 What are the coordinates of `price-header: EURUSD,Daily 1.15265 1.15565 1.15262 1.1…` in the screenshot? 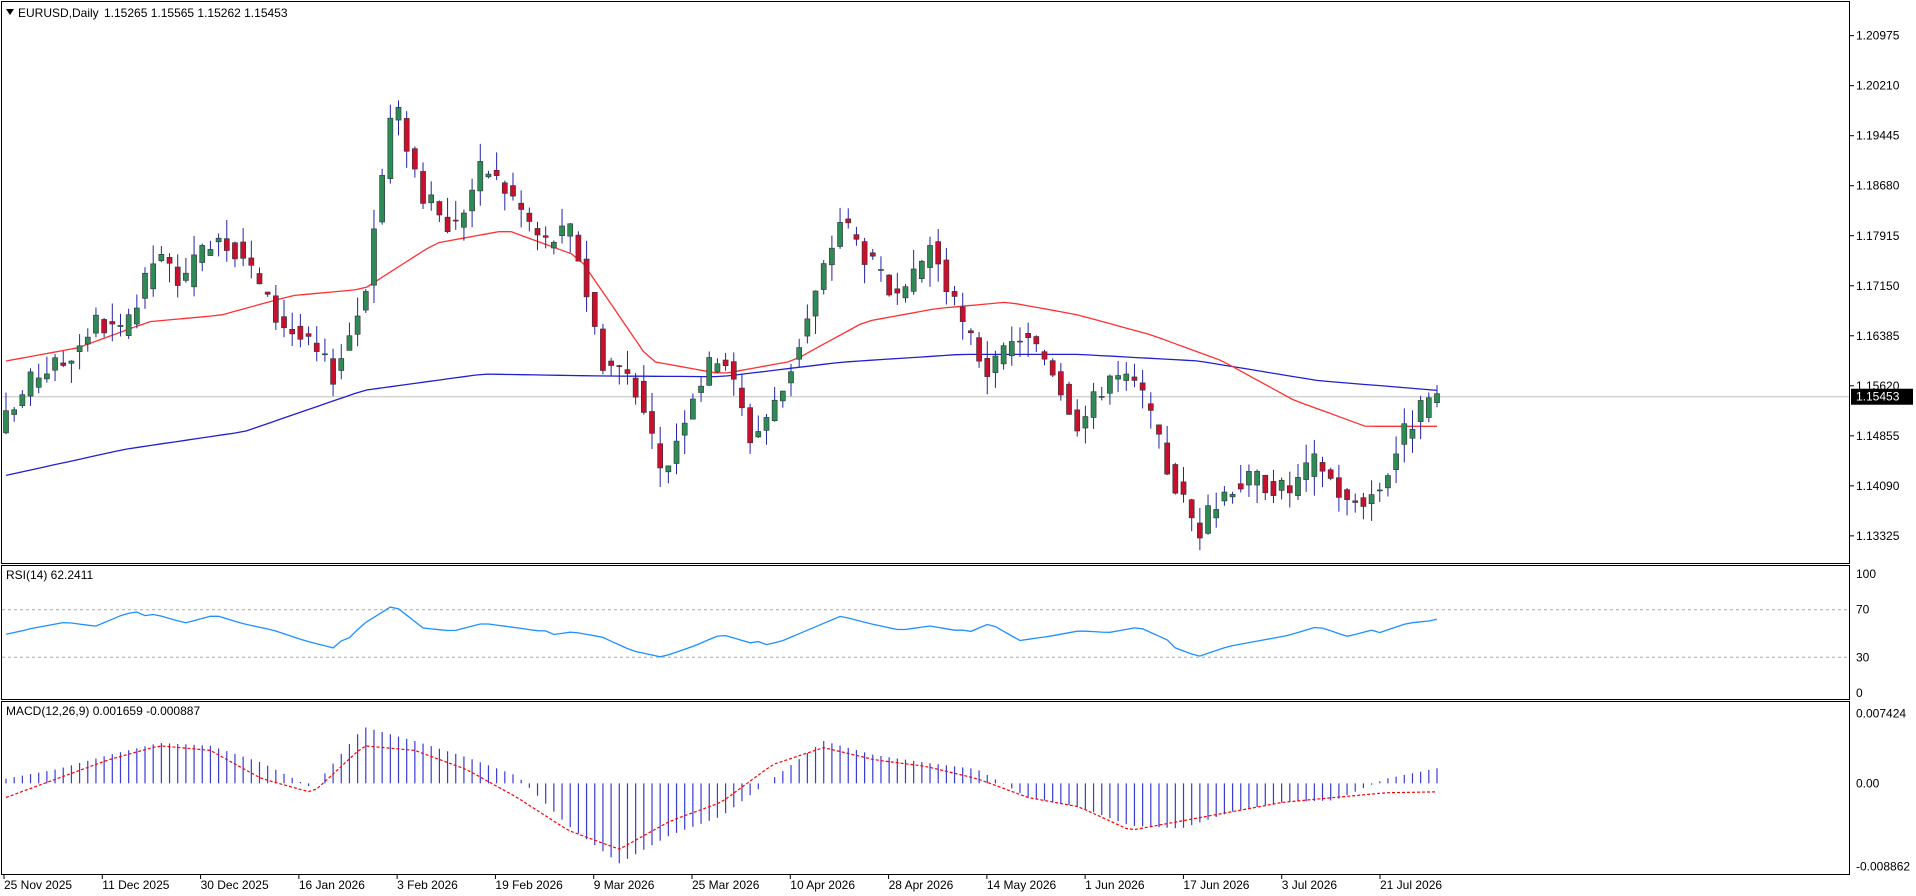 It's located at (147, 13).